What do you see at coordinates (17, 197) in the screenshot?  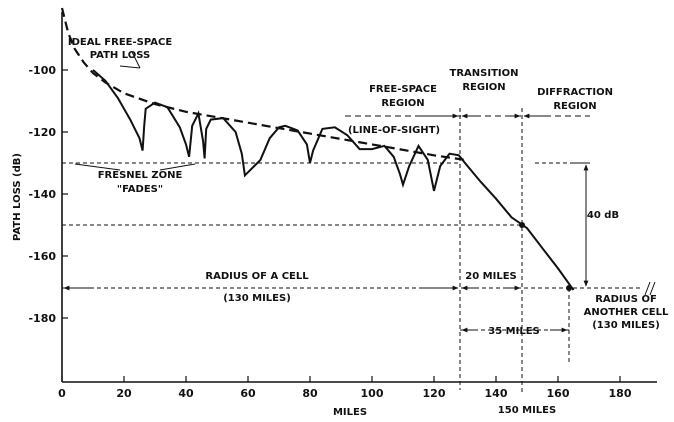 I see `y-axis-title: PATH LOSS (dB)` at bounding box center [17, 197].